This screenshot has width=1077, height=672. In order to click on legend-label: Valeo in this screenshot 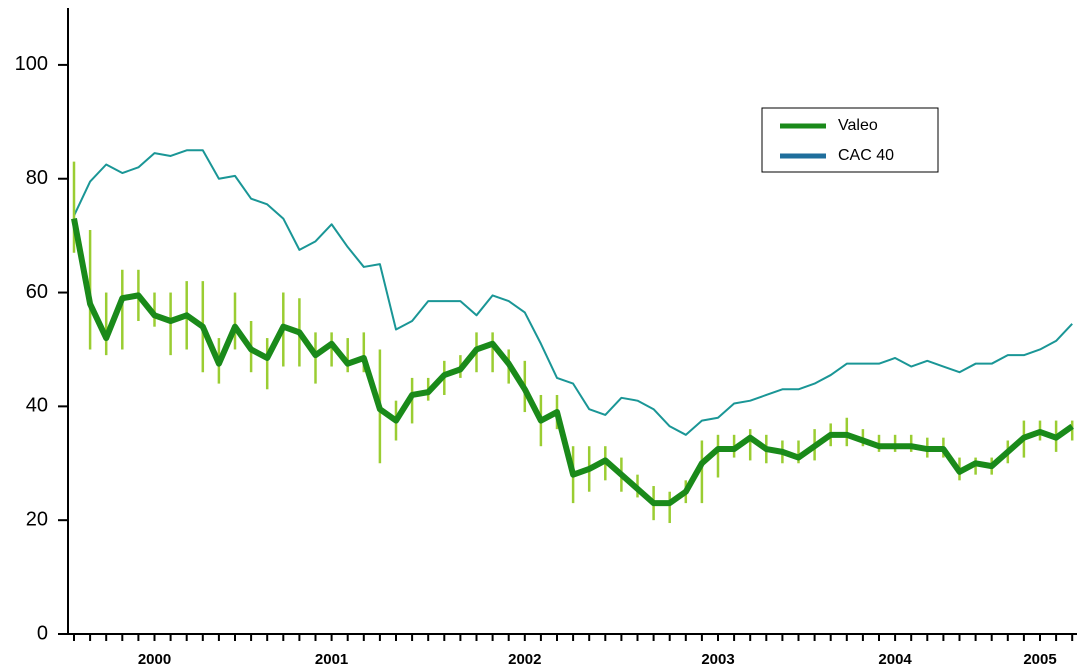, I will do `click(858, 125)`.